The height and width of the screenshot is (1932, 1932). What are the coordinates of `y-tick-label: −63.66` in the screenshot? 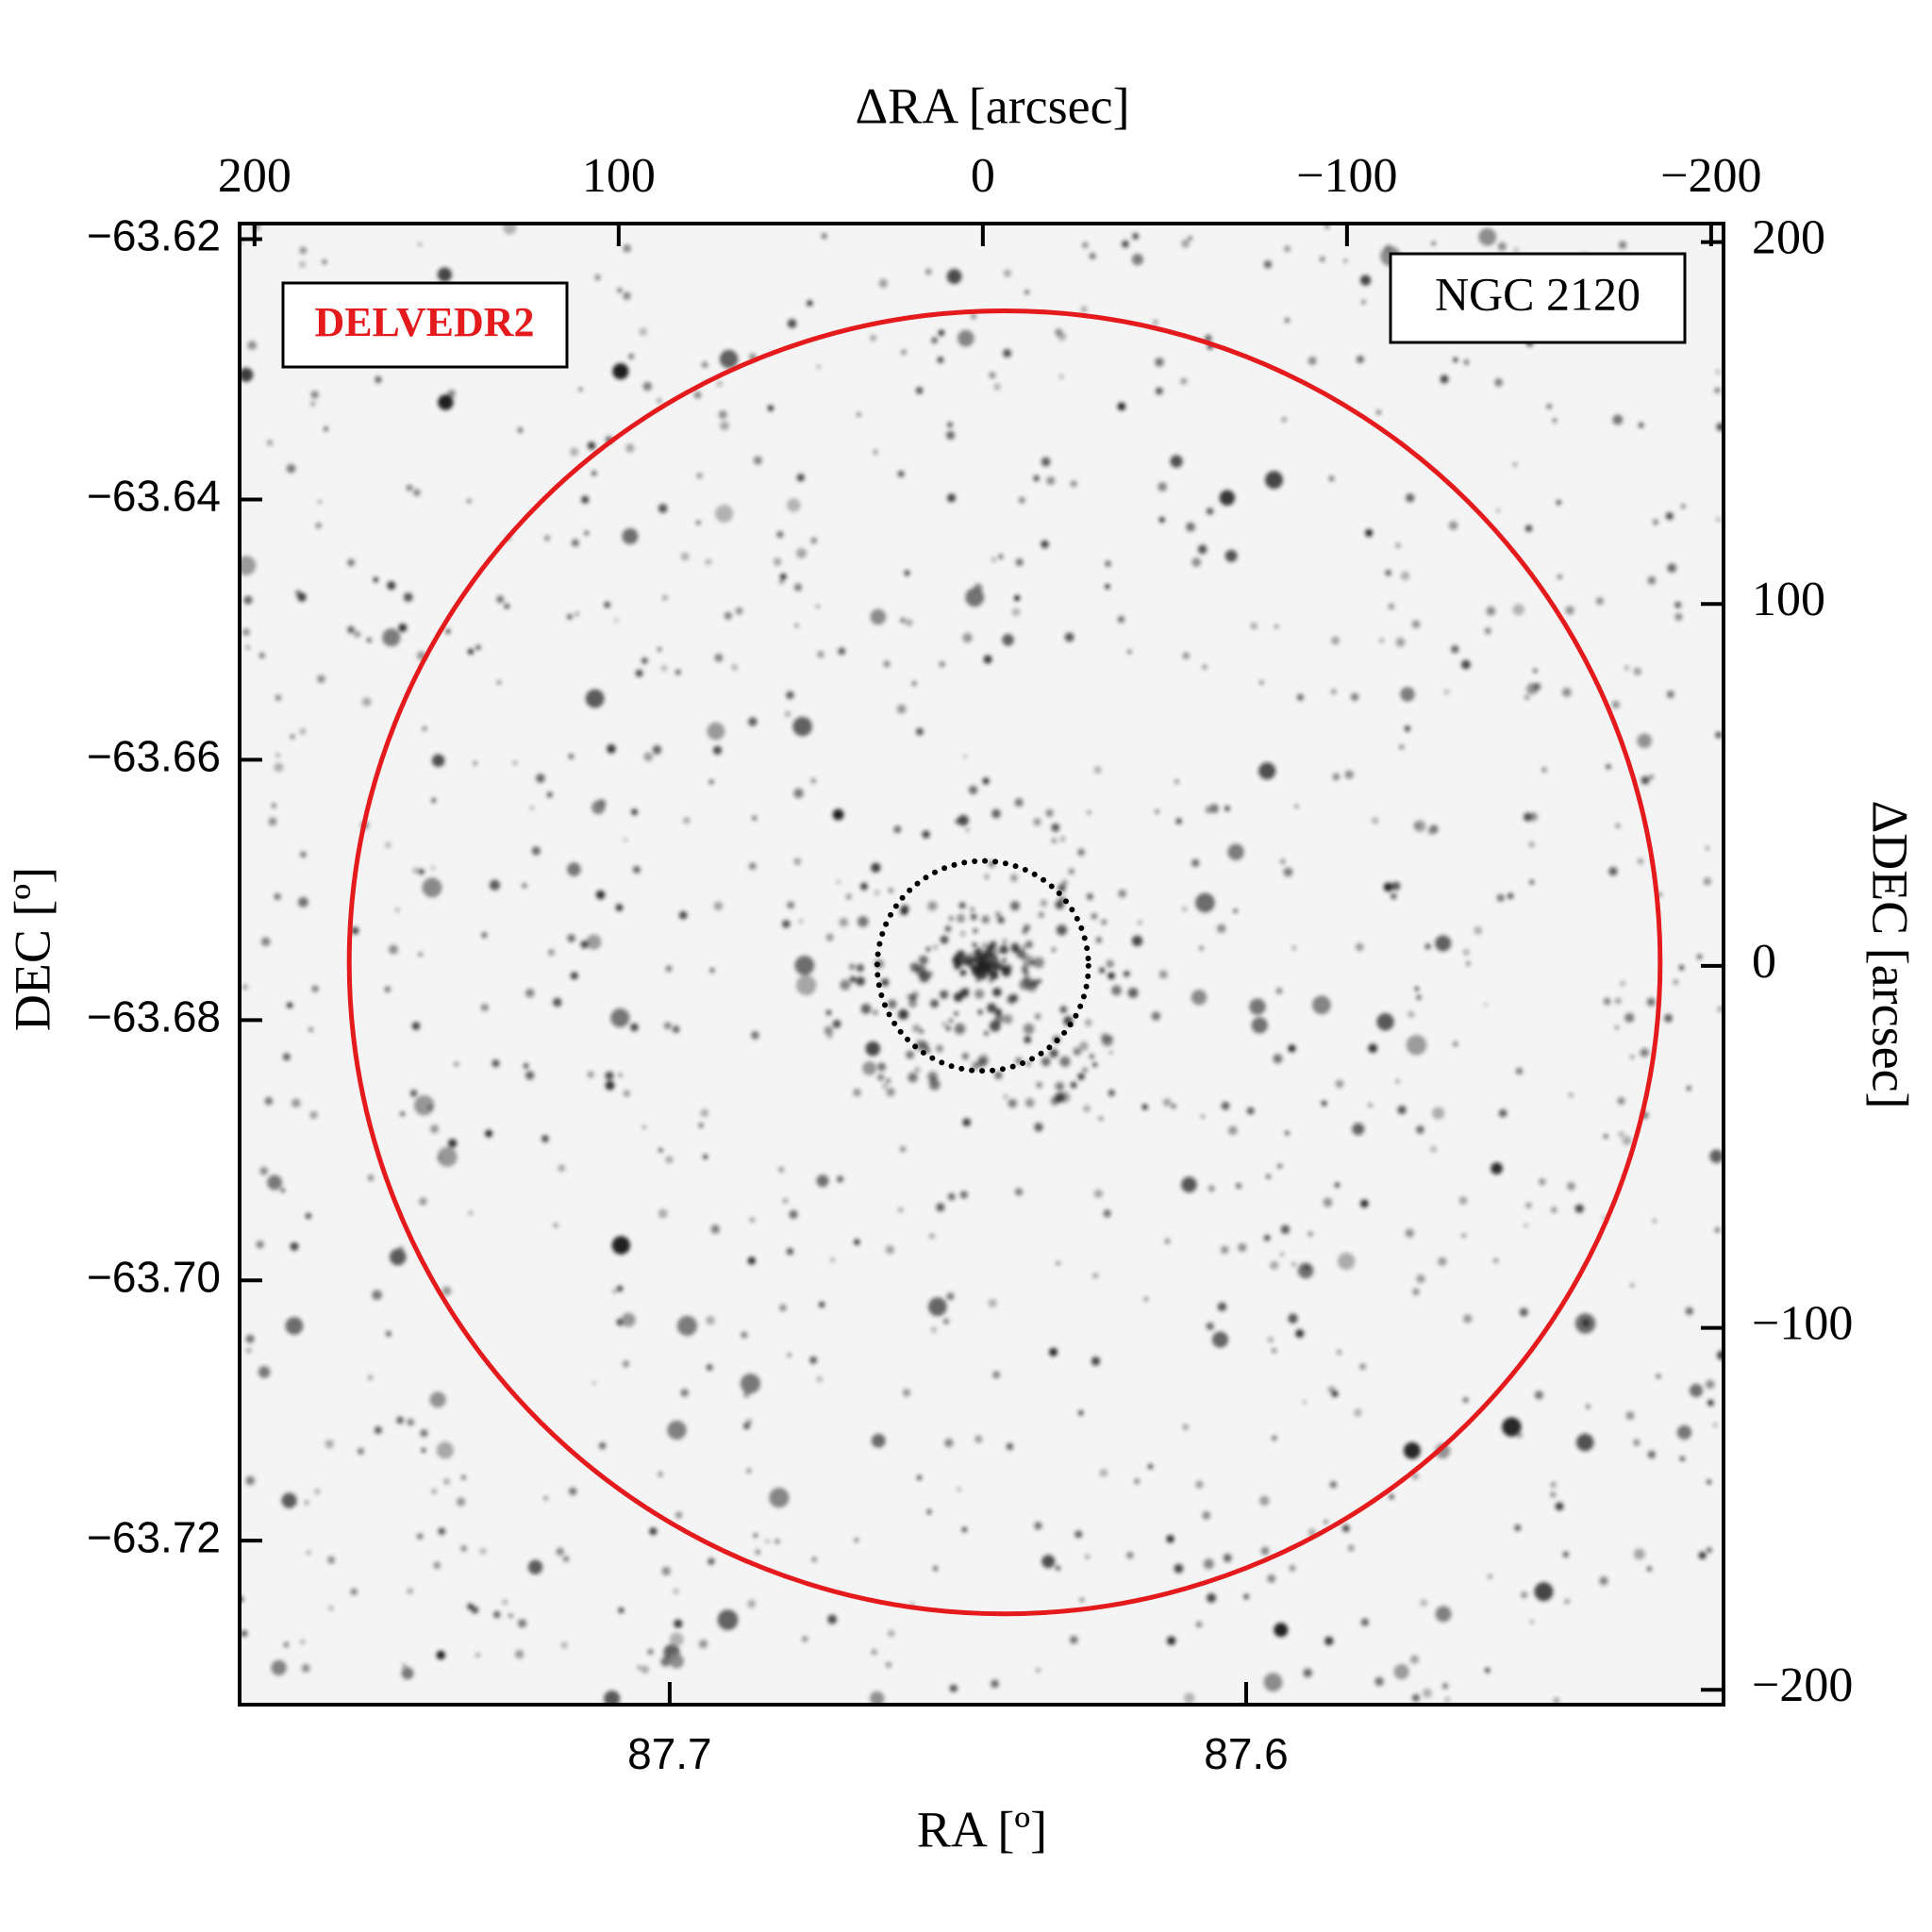 It's located at (154, 757).